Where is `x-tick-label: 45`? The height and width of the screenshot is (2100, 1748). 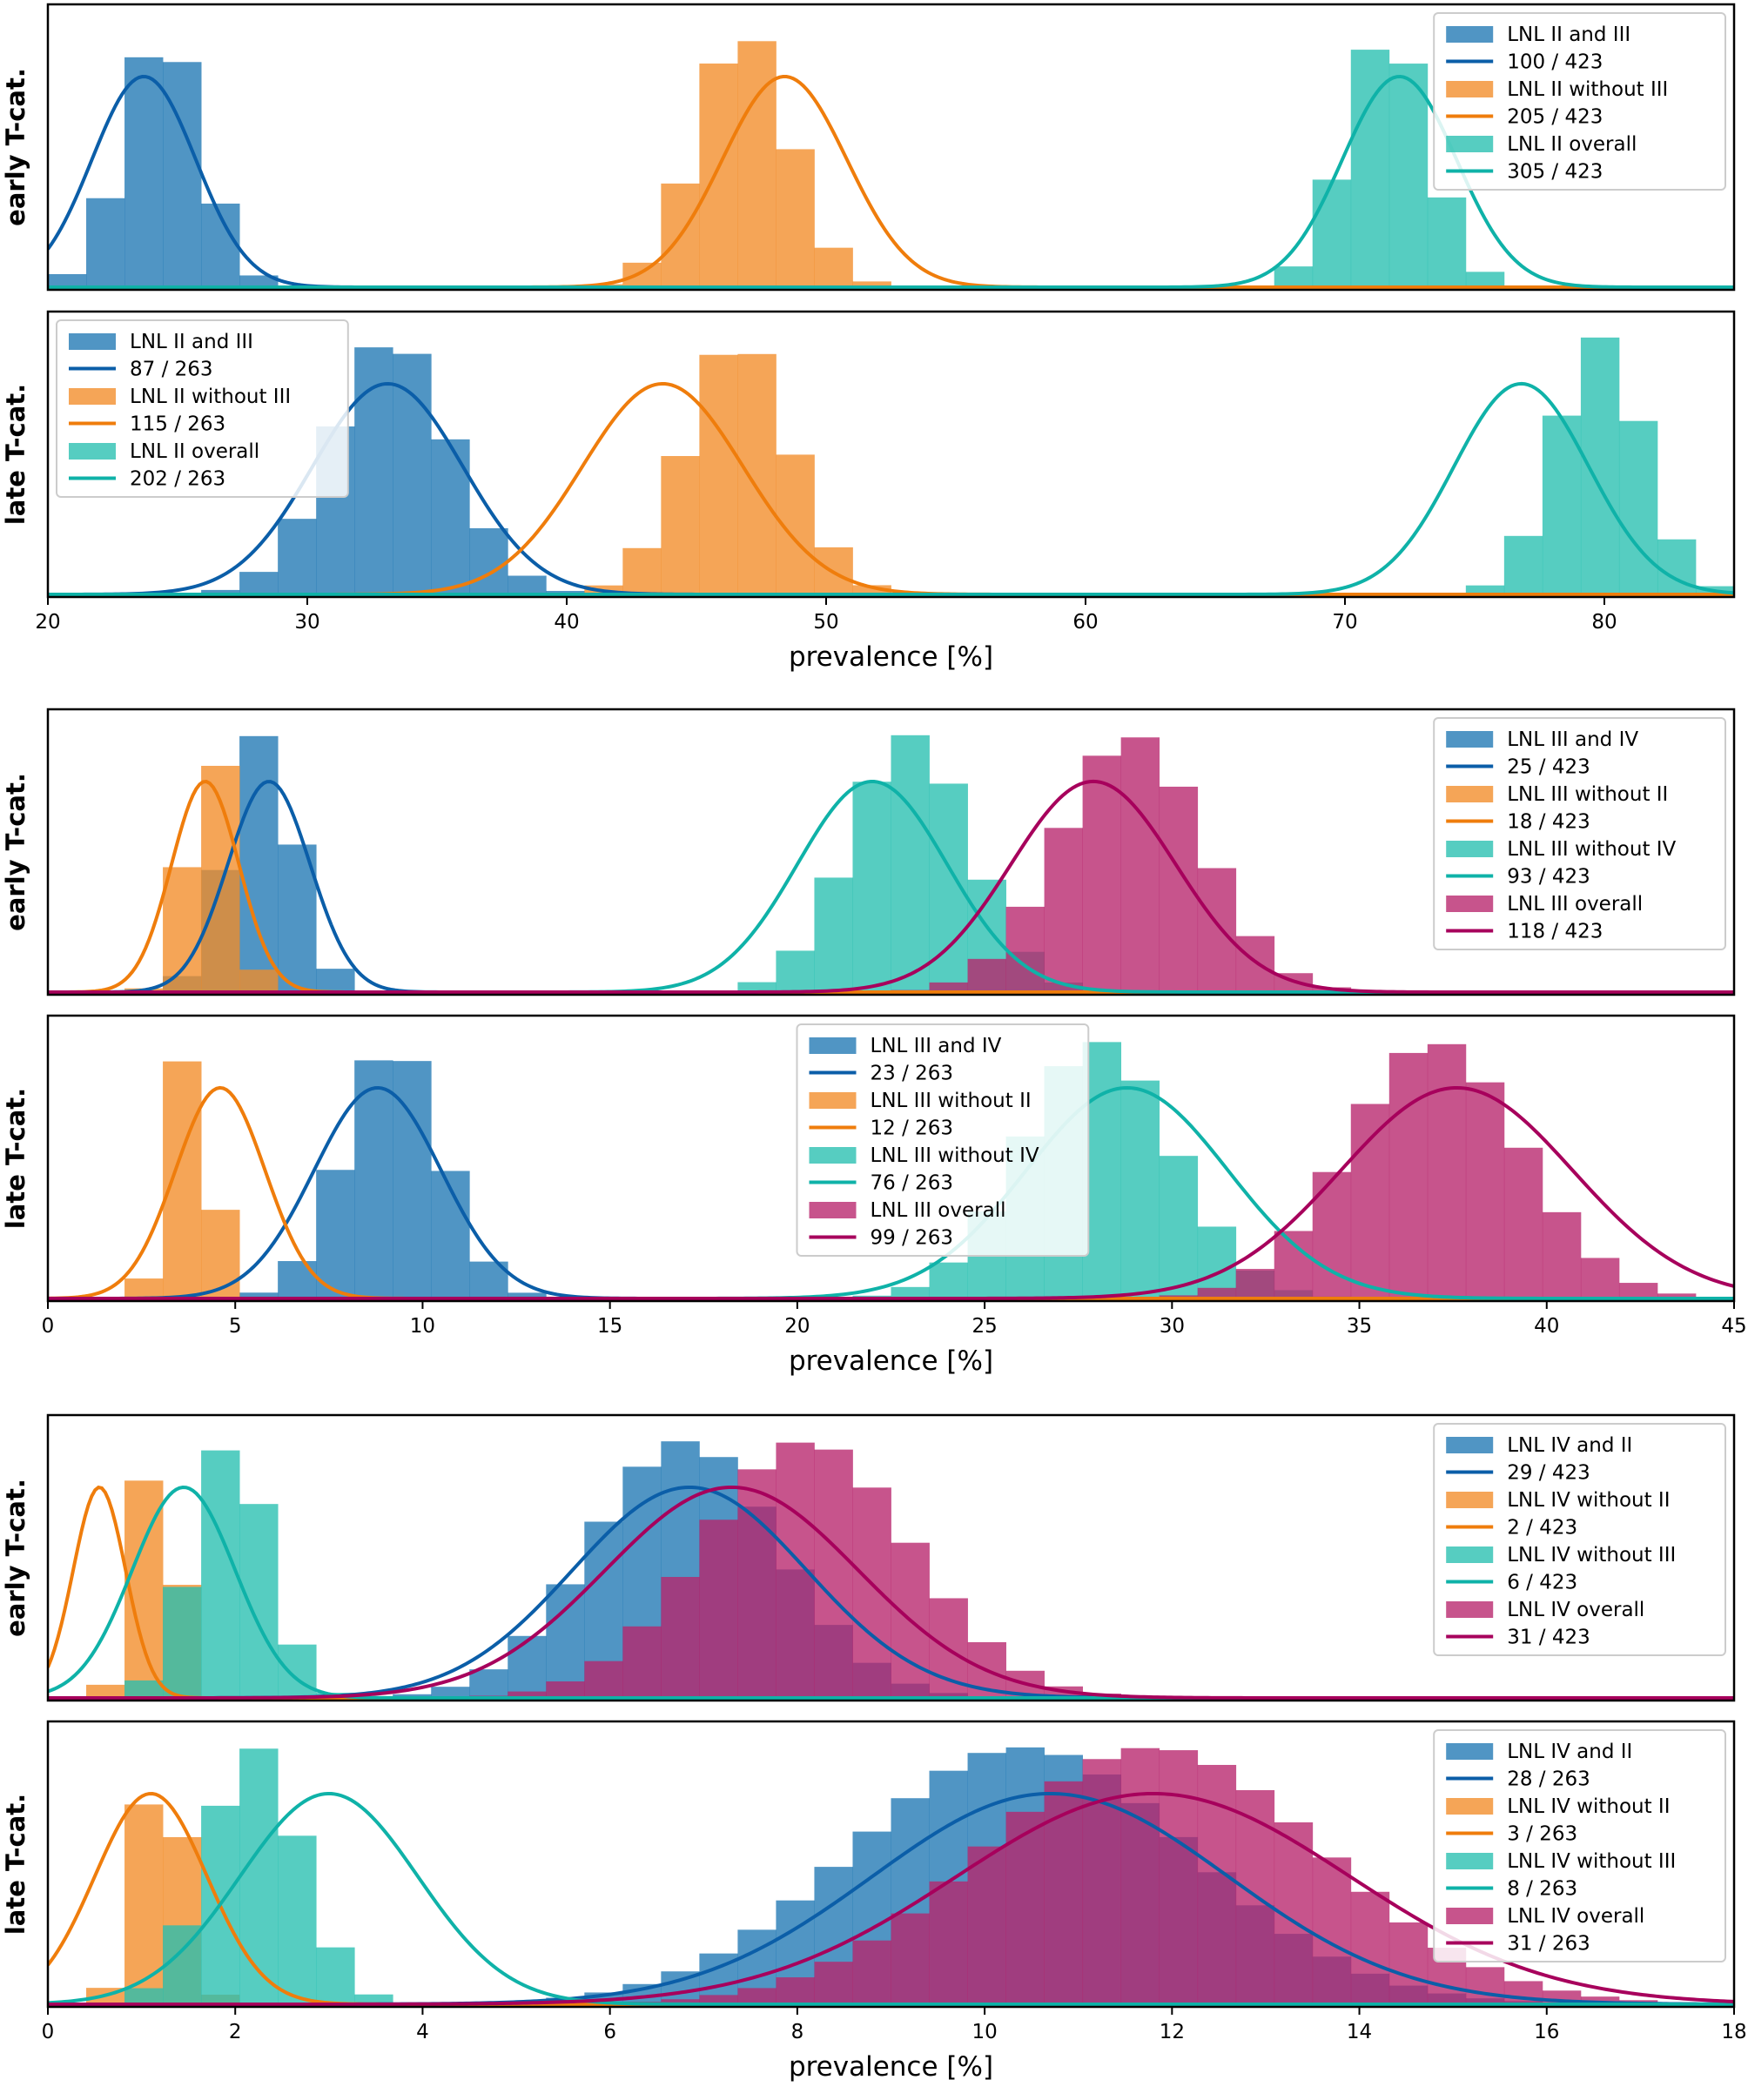 x-tick-label: 45 is located at coordinates (1733, 1326).